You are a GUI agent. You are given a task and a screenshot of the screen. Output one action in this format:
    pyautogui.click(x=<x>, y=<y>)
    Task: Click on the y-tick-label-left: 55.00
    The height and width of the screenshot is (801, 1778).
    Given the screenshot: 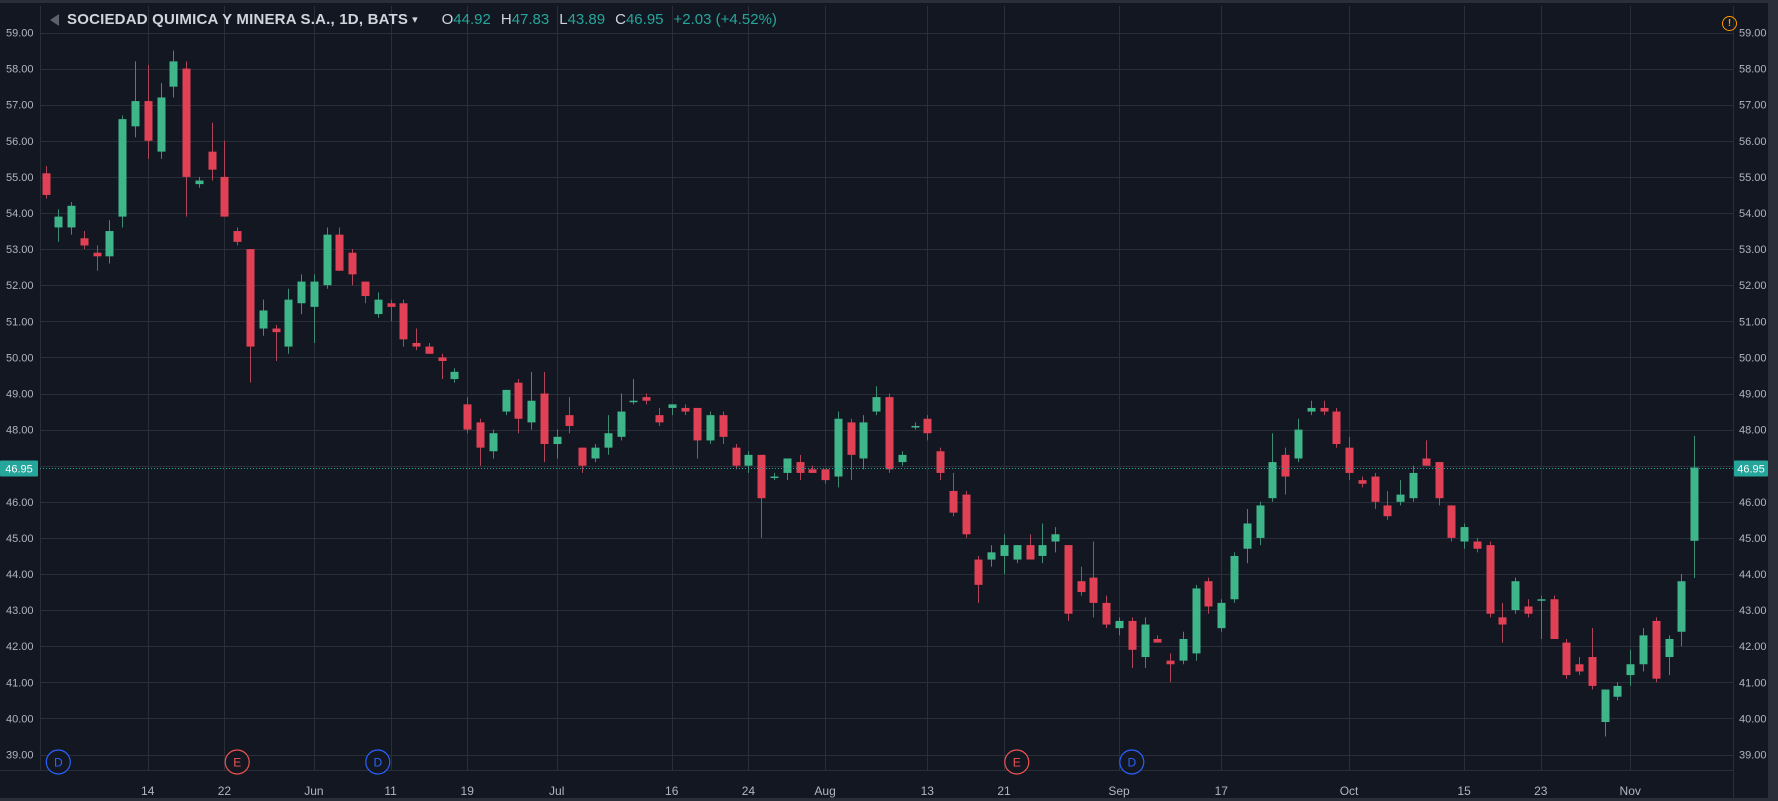 What is the action you would take?
    pyautogui.click(x=20, y=178)
    